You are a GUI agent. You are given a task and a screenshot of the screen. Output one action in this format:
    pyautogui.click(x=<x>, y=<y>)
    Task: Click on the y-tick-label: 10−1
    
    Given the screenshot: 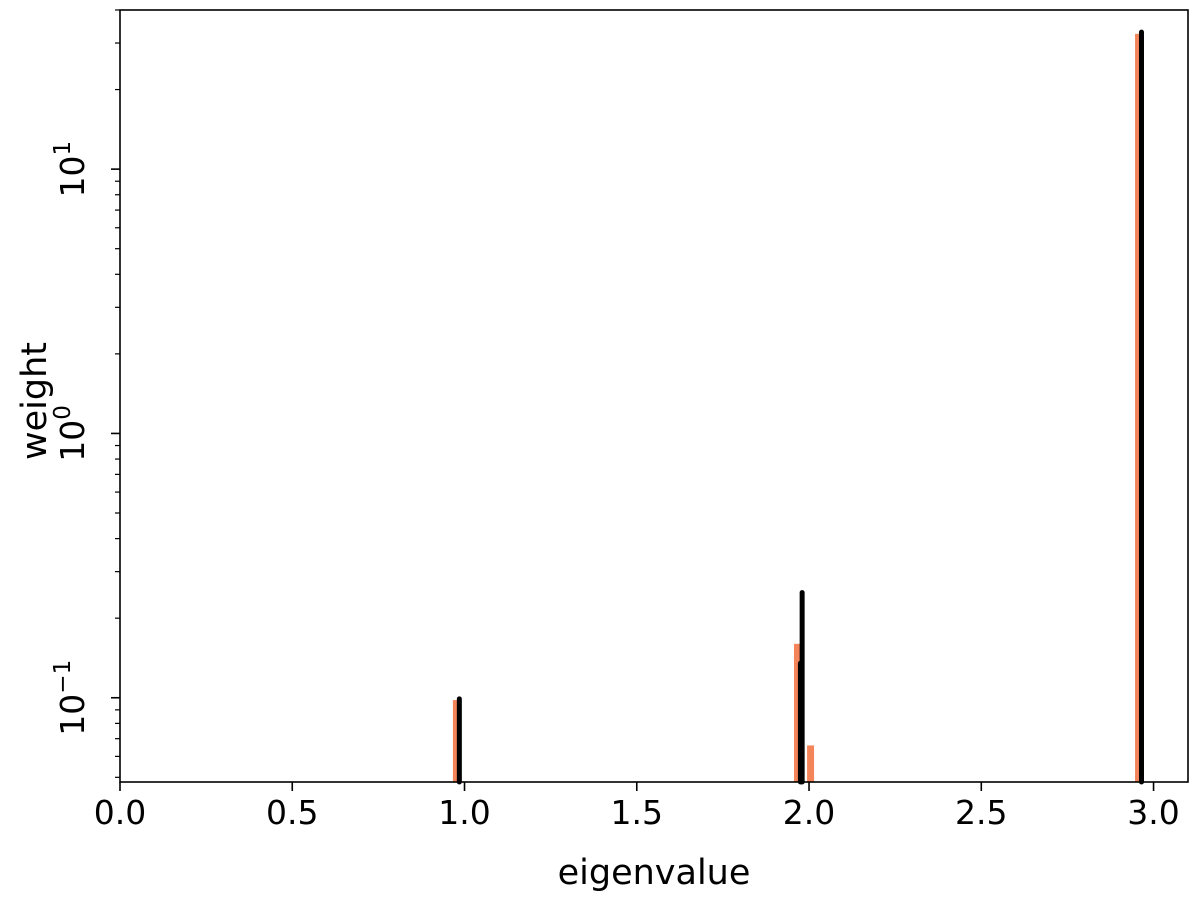 What is the action you would take?
    pyautogui.click(x=71, y=698)
    